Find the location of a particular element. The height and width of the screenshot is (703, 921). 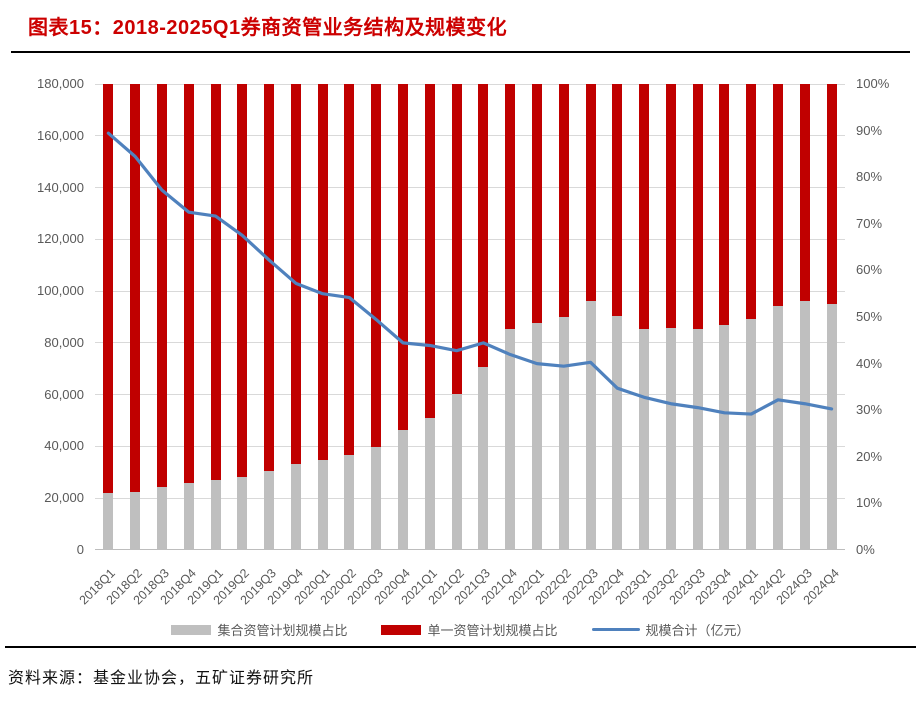

right-axis-tick: 40% is located at coordinates (869, 363).